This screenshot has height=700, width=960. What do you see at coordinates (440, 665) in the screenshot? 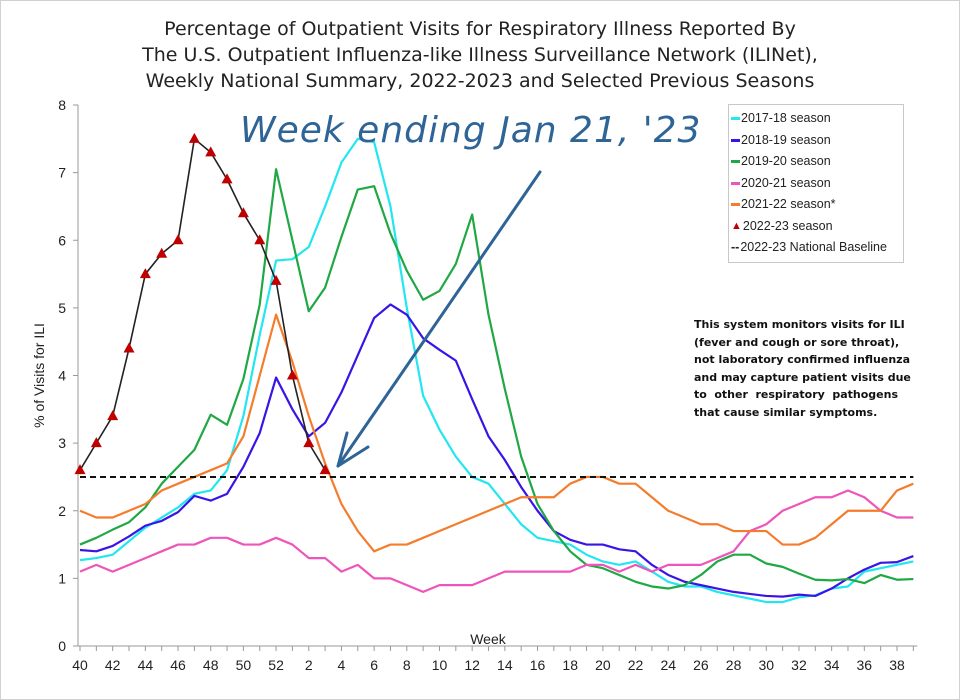
I see `x-tick-label: 10` at bounding box center [440, 665].